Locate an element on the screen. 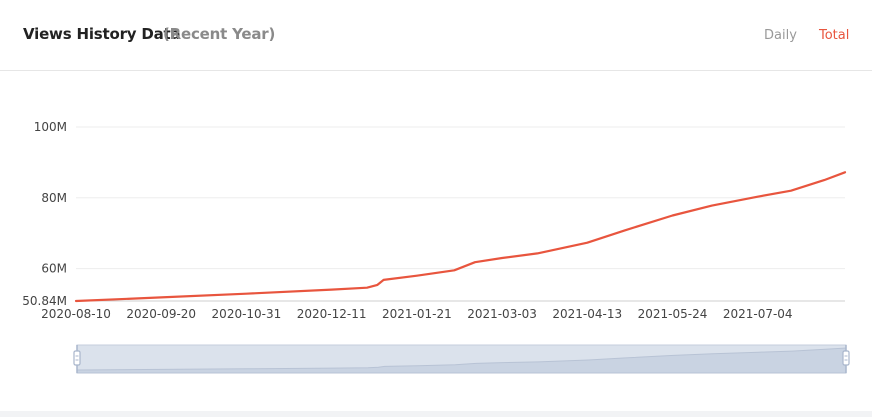 Image resolution: width=872 pixels, height=417 pixels. chart-subtitle: (Recent Year) is located at coordinates (219, 34).